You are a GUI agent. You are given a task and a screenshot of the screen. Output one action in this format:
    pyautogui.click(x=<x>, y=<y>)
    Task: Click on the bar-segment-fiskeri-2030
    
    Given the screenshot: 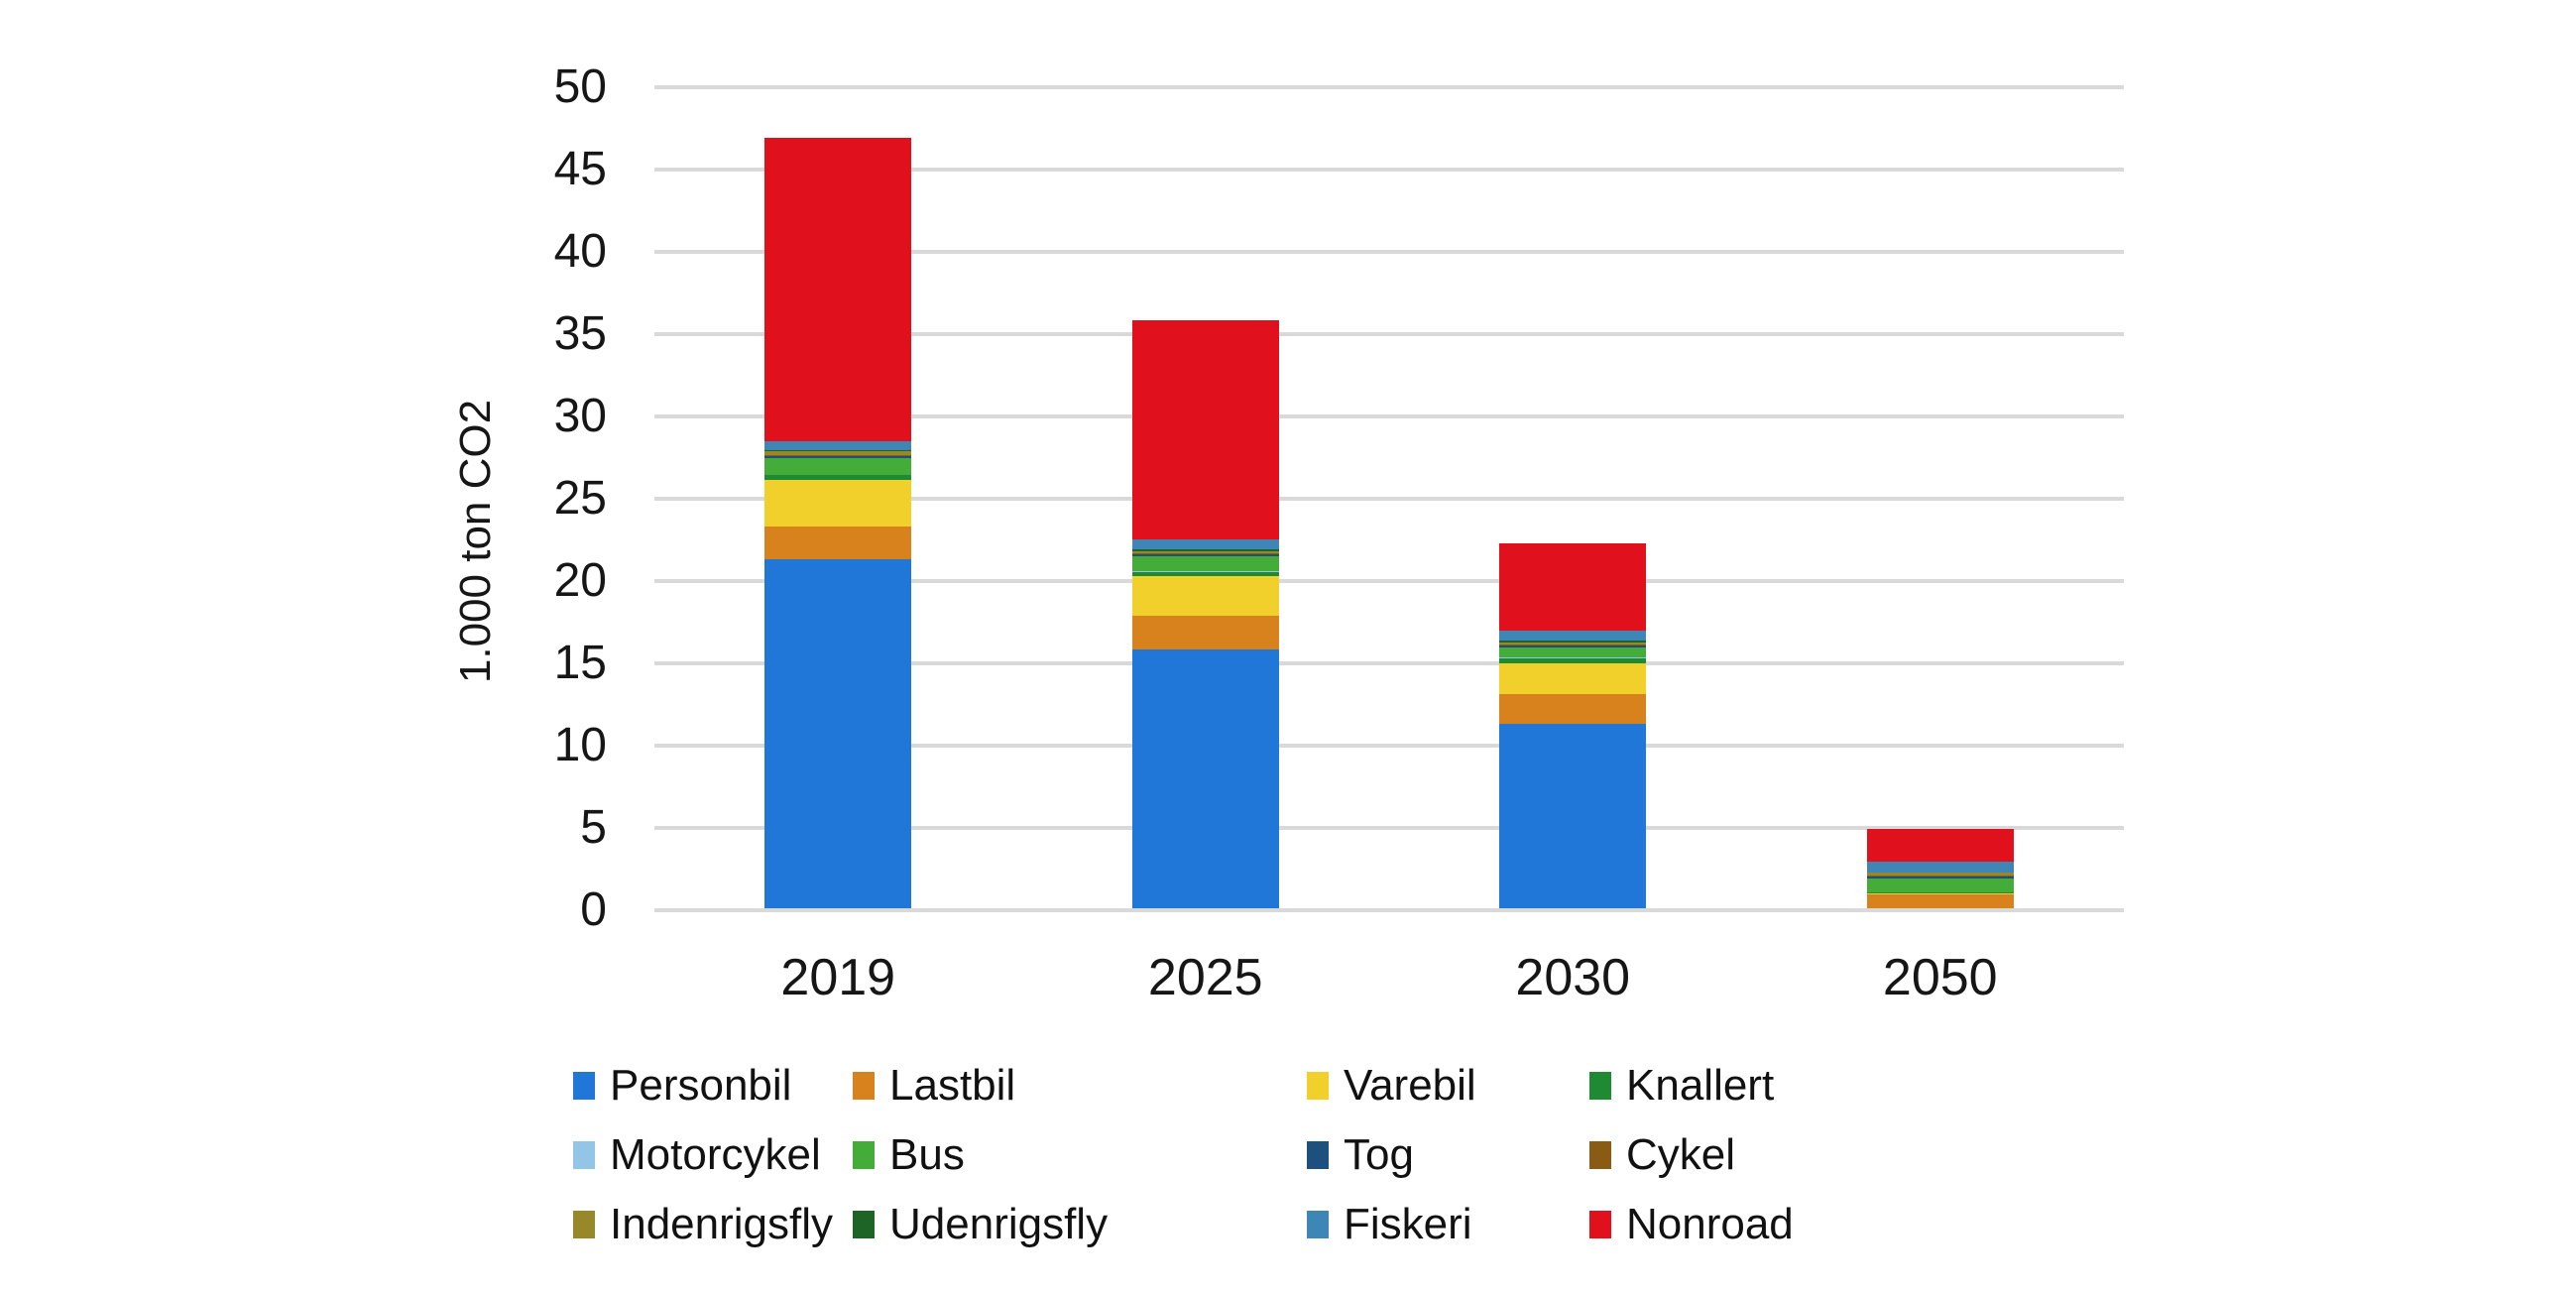 What is the action you would take?
    pyautogui.click(x=1573, y=637)
    